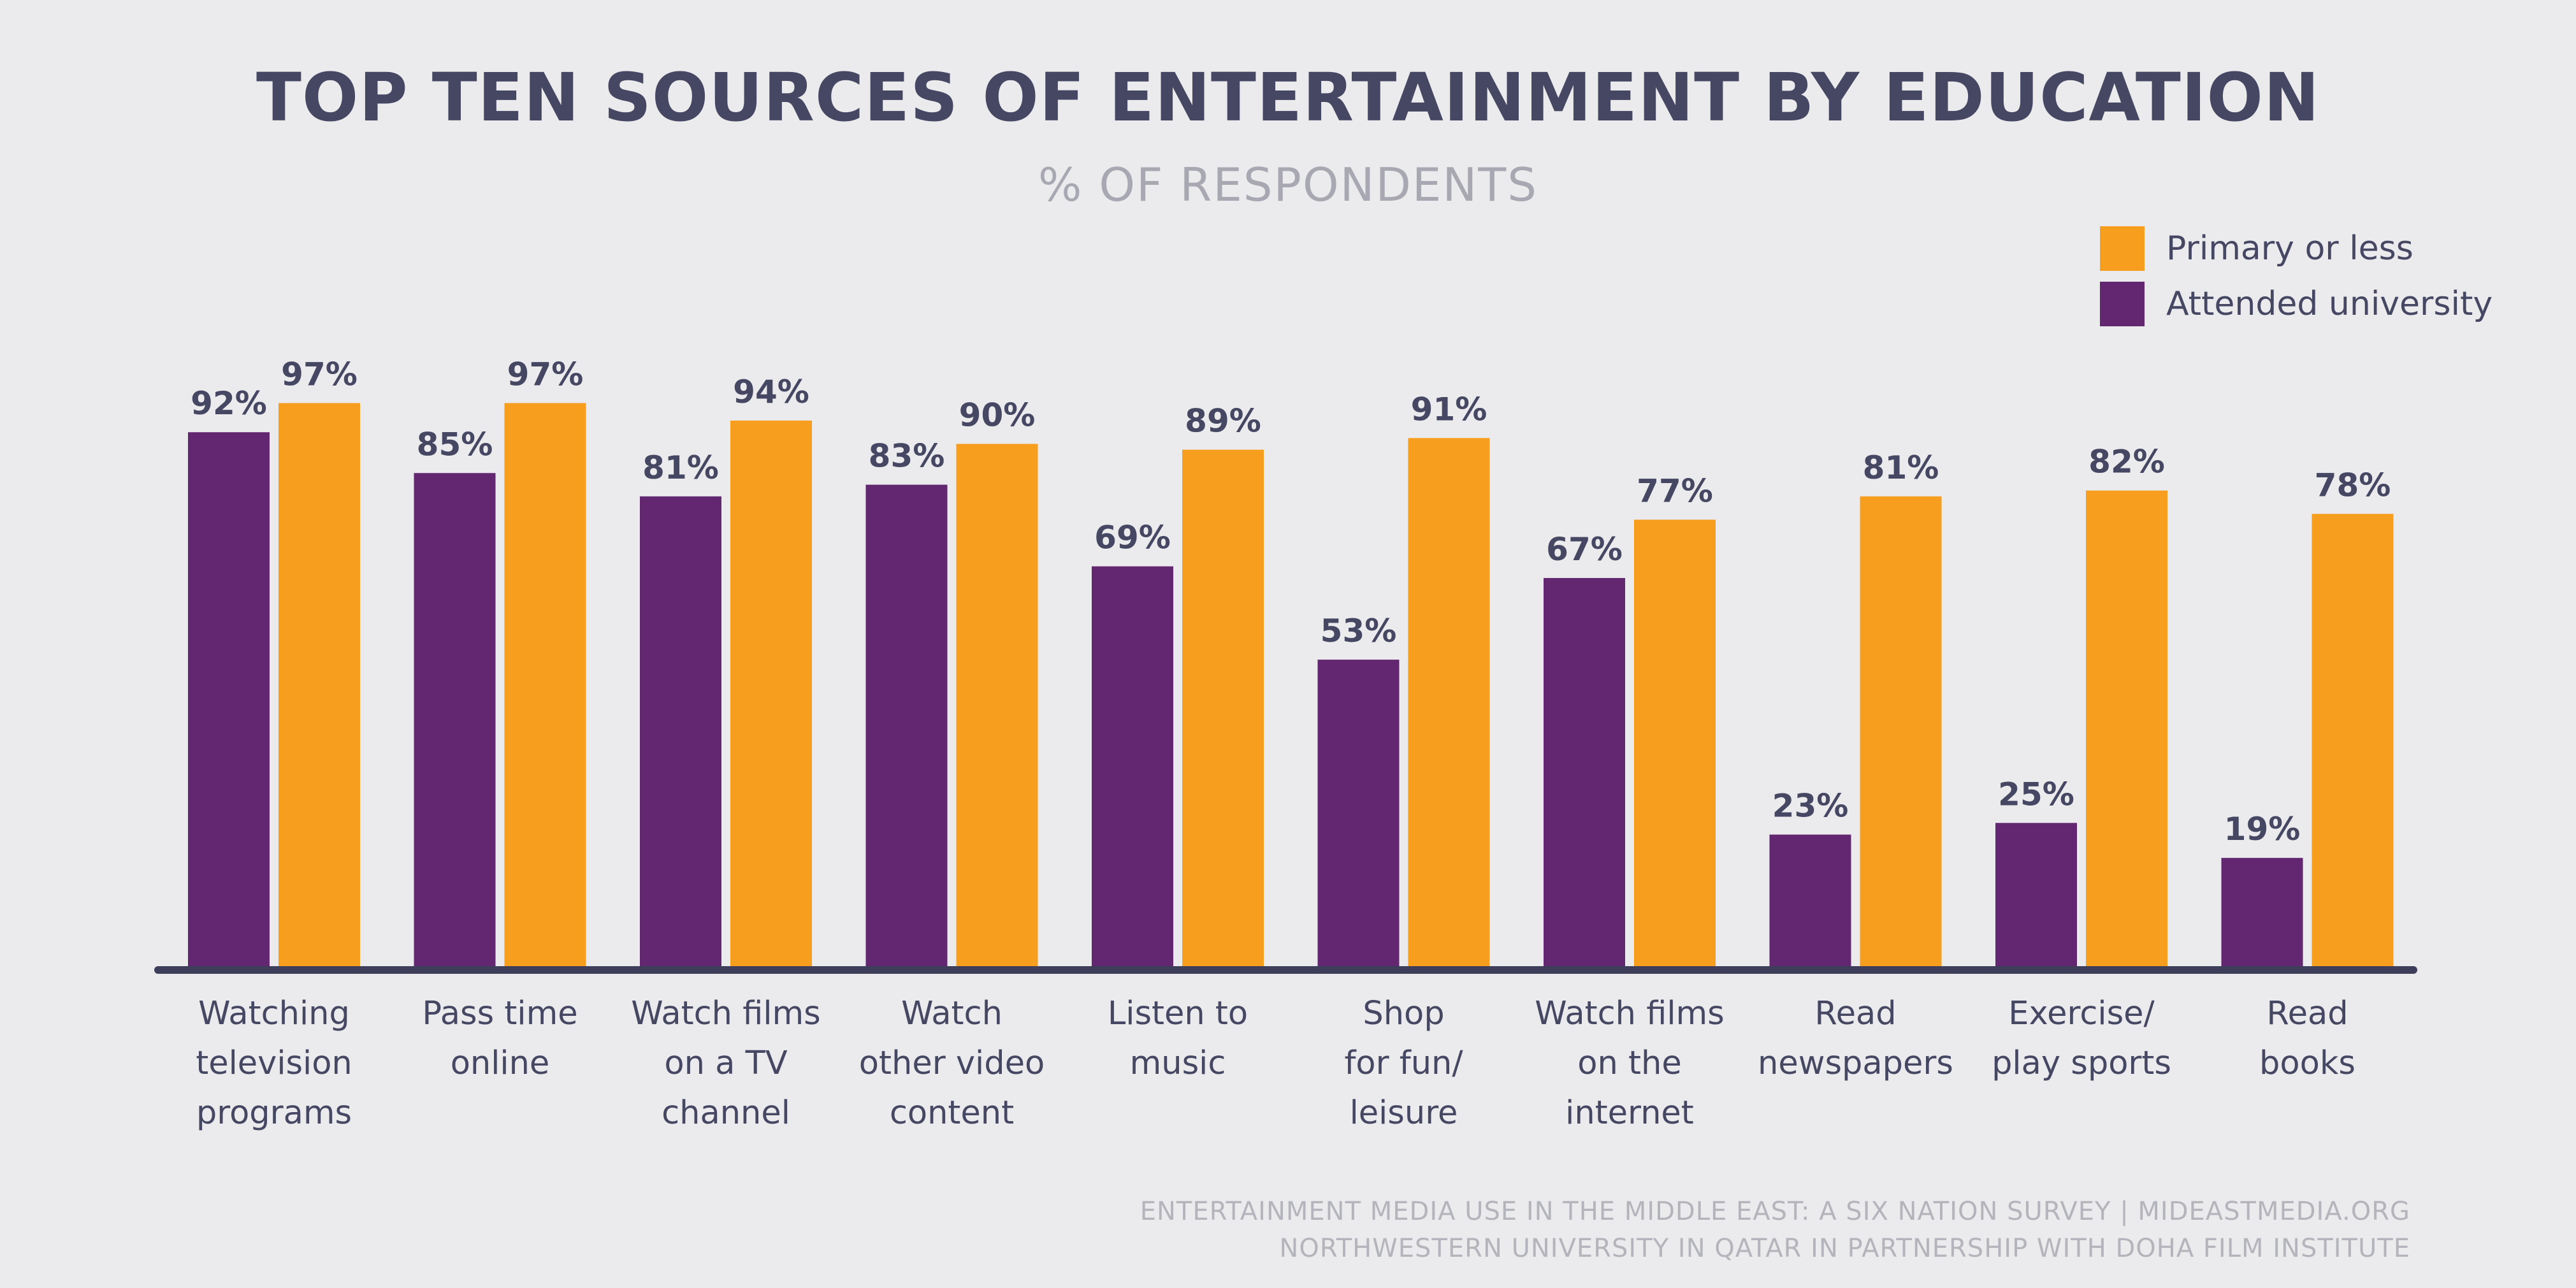 The image size is (2576, 1288). Describe the element at coordinates (2122, 248) in the screenshot. I see `legend-swatch-primary` at that location.